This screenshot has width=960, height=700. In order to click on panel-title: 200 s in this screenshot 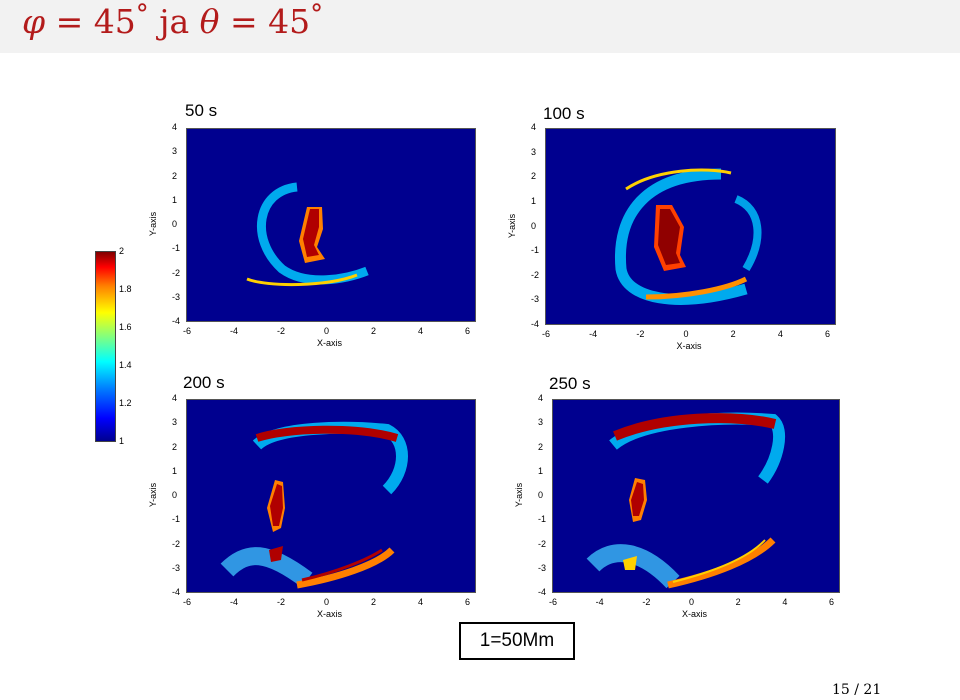, I will do `click(204, 382)`.